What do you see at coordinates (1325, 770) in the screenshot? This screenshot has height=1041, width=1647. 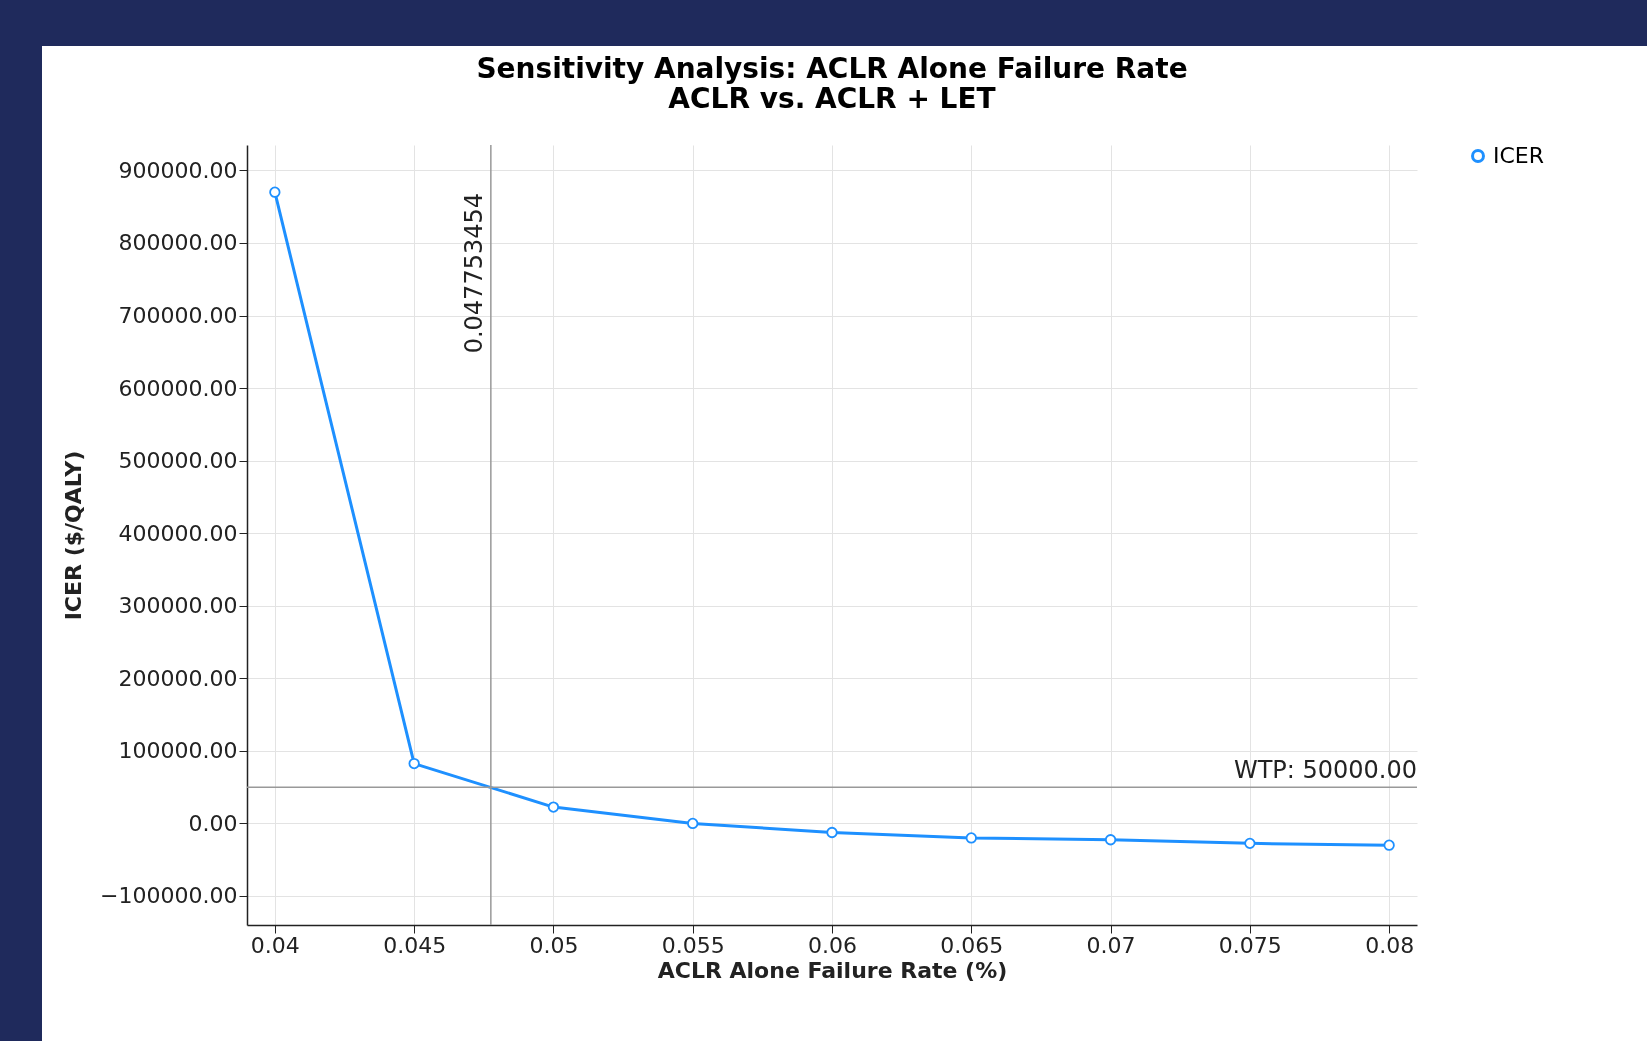 I see `ref-line-label: WTP: 50000.00` at bounding box center [1325, 770].